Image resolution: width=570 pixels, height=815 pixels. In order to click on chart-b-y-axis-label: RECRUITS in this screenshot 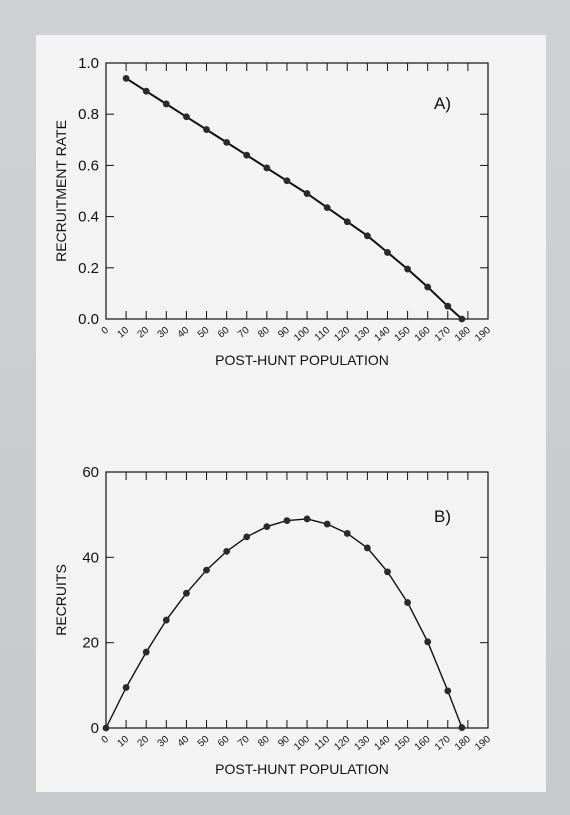, I will do `click(61, 600)`.